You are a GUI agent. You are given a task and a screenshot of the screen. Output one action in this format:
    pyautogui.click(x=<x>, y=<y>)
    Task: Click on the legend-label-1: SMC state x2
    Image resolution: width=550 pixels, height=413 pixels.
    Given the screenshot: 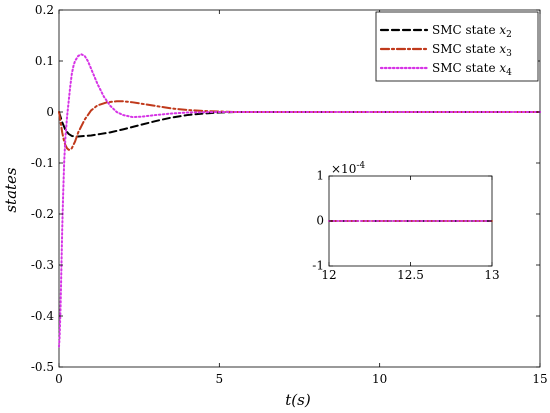 What is the action you would take?
    pyautogui.click(x=472, y=31)
    